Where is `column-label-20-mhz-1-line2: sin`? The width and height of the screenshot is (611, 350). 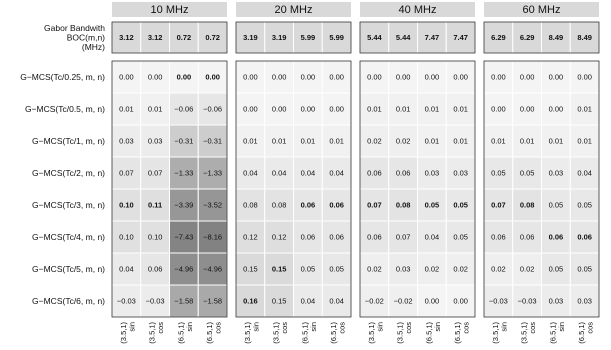
column-label-20-mhz-1-line2: sin is located at coordinates (255, 327).